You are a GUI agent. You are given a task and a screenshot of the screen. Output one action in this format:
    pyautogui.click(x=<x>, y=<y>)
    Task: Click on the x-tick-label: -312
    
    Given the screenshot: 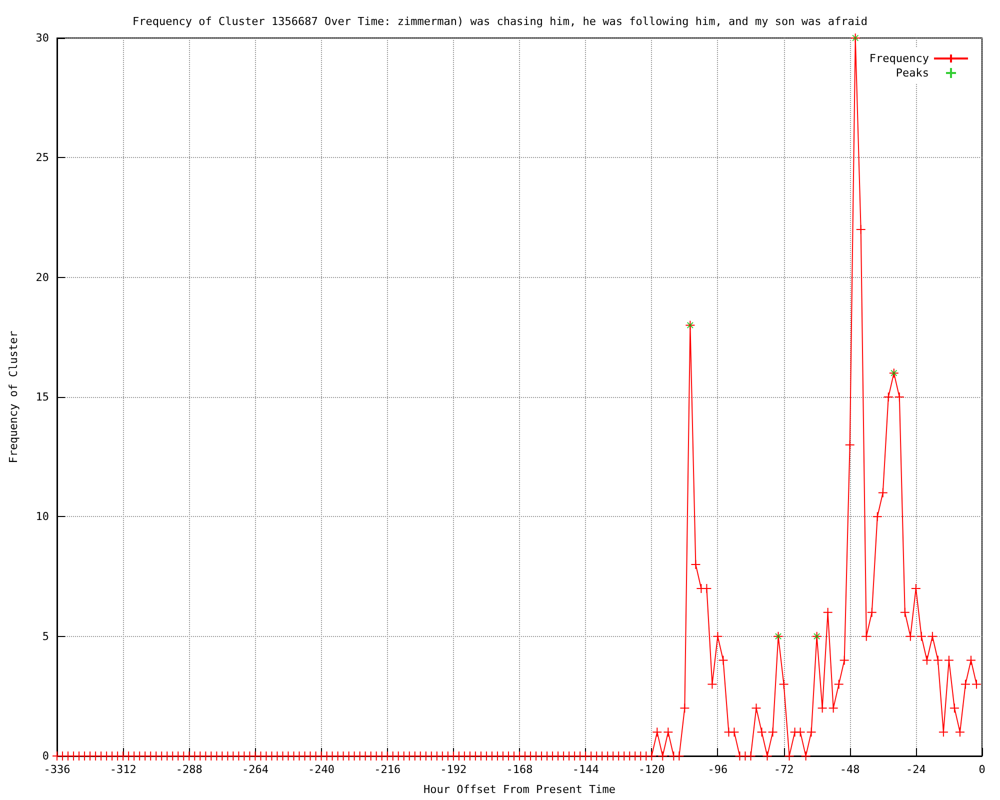 What is the action you would take?
    pyautogui.click(x=123, y=769)
    